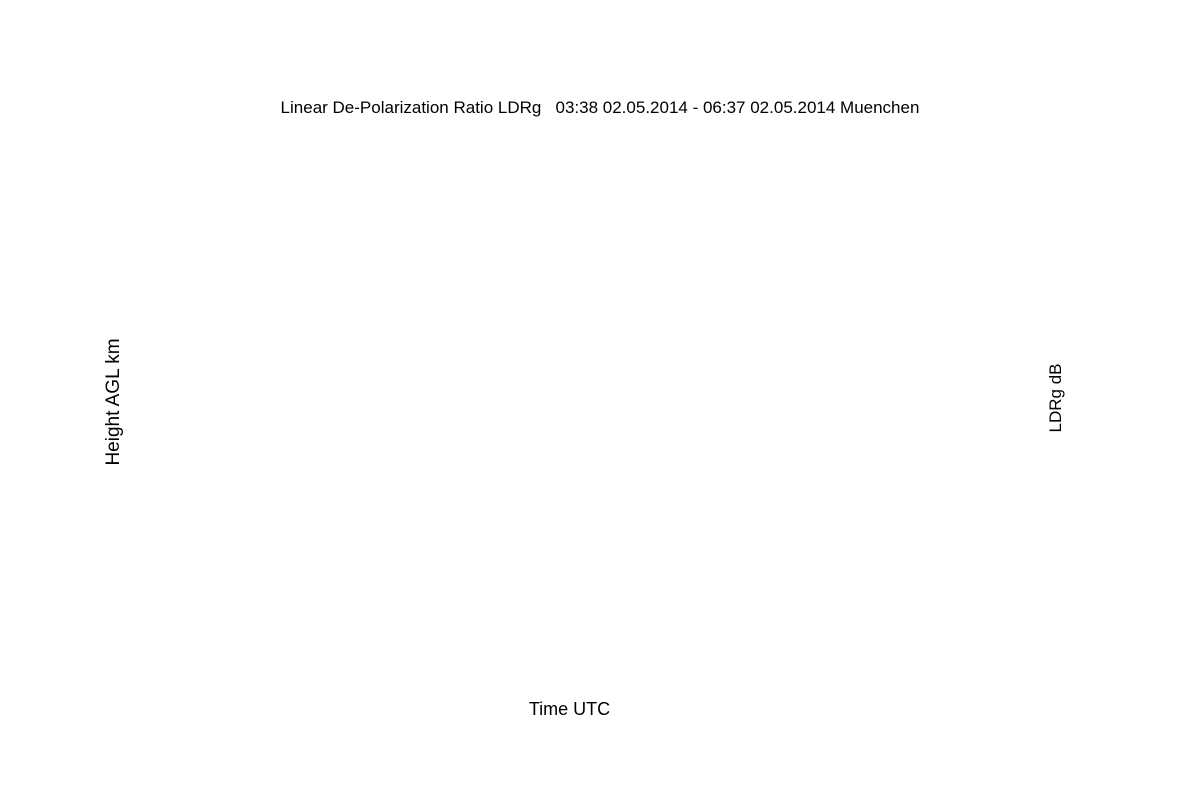  Describe the element at coordinates (569, 709) in the screenshot. I see `x-axis-label: Time UTC` at that location.